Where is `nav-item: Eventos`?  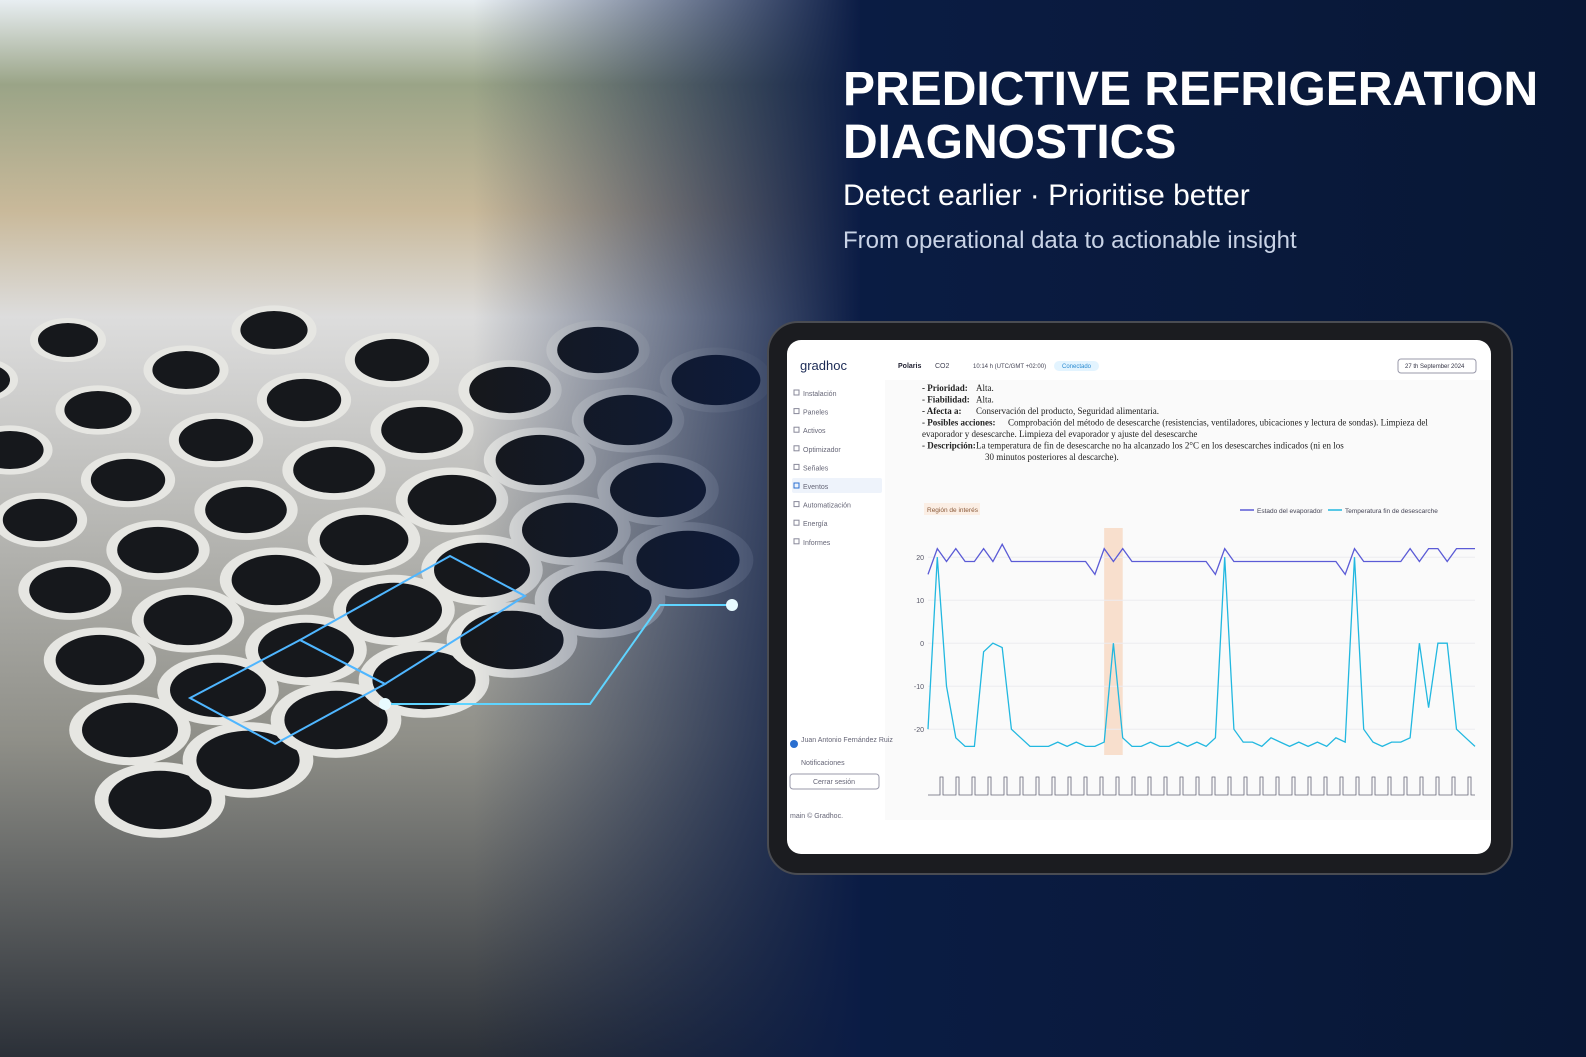
nav-item: Eventos is located at coordinates (816, 487).